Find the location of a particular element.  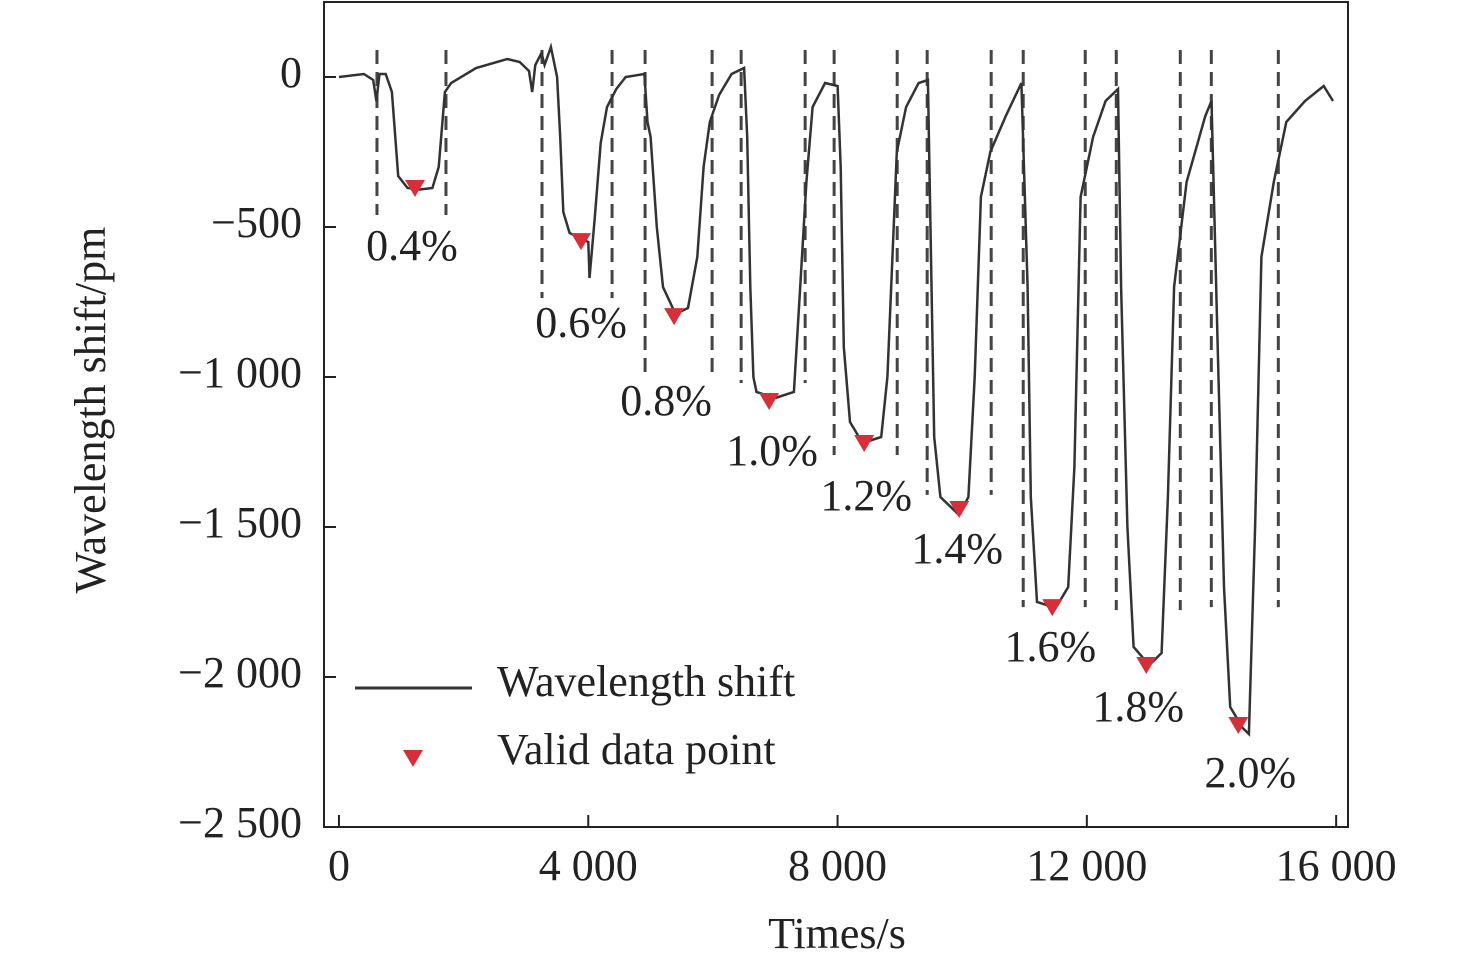

concentration-label: 1.4% is located at coordinates (957, 548).